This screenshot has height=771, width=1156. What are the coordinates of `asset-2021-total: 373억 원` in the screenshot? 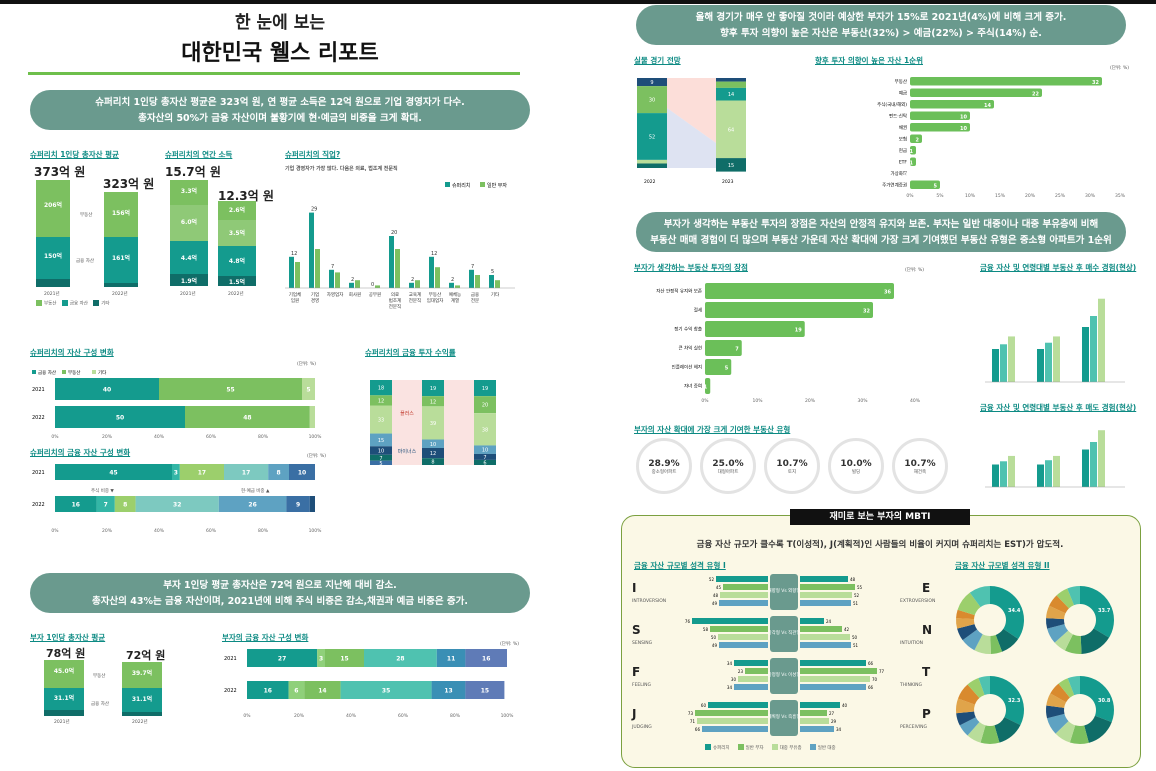 It's located at (60, 172).